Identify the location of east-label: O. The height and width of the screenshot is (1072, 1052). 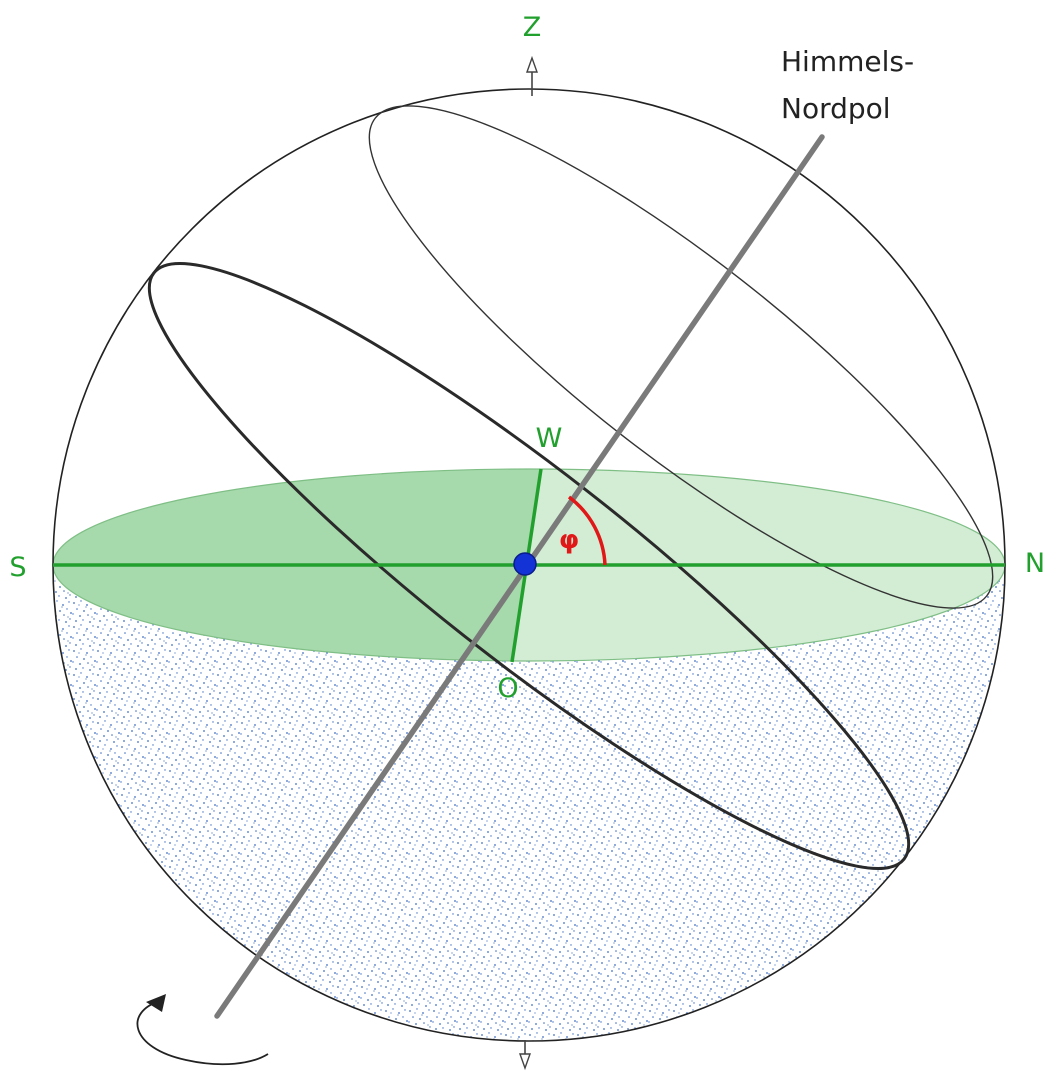
(507, 688).